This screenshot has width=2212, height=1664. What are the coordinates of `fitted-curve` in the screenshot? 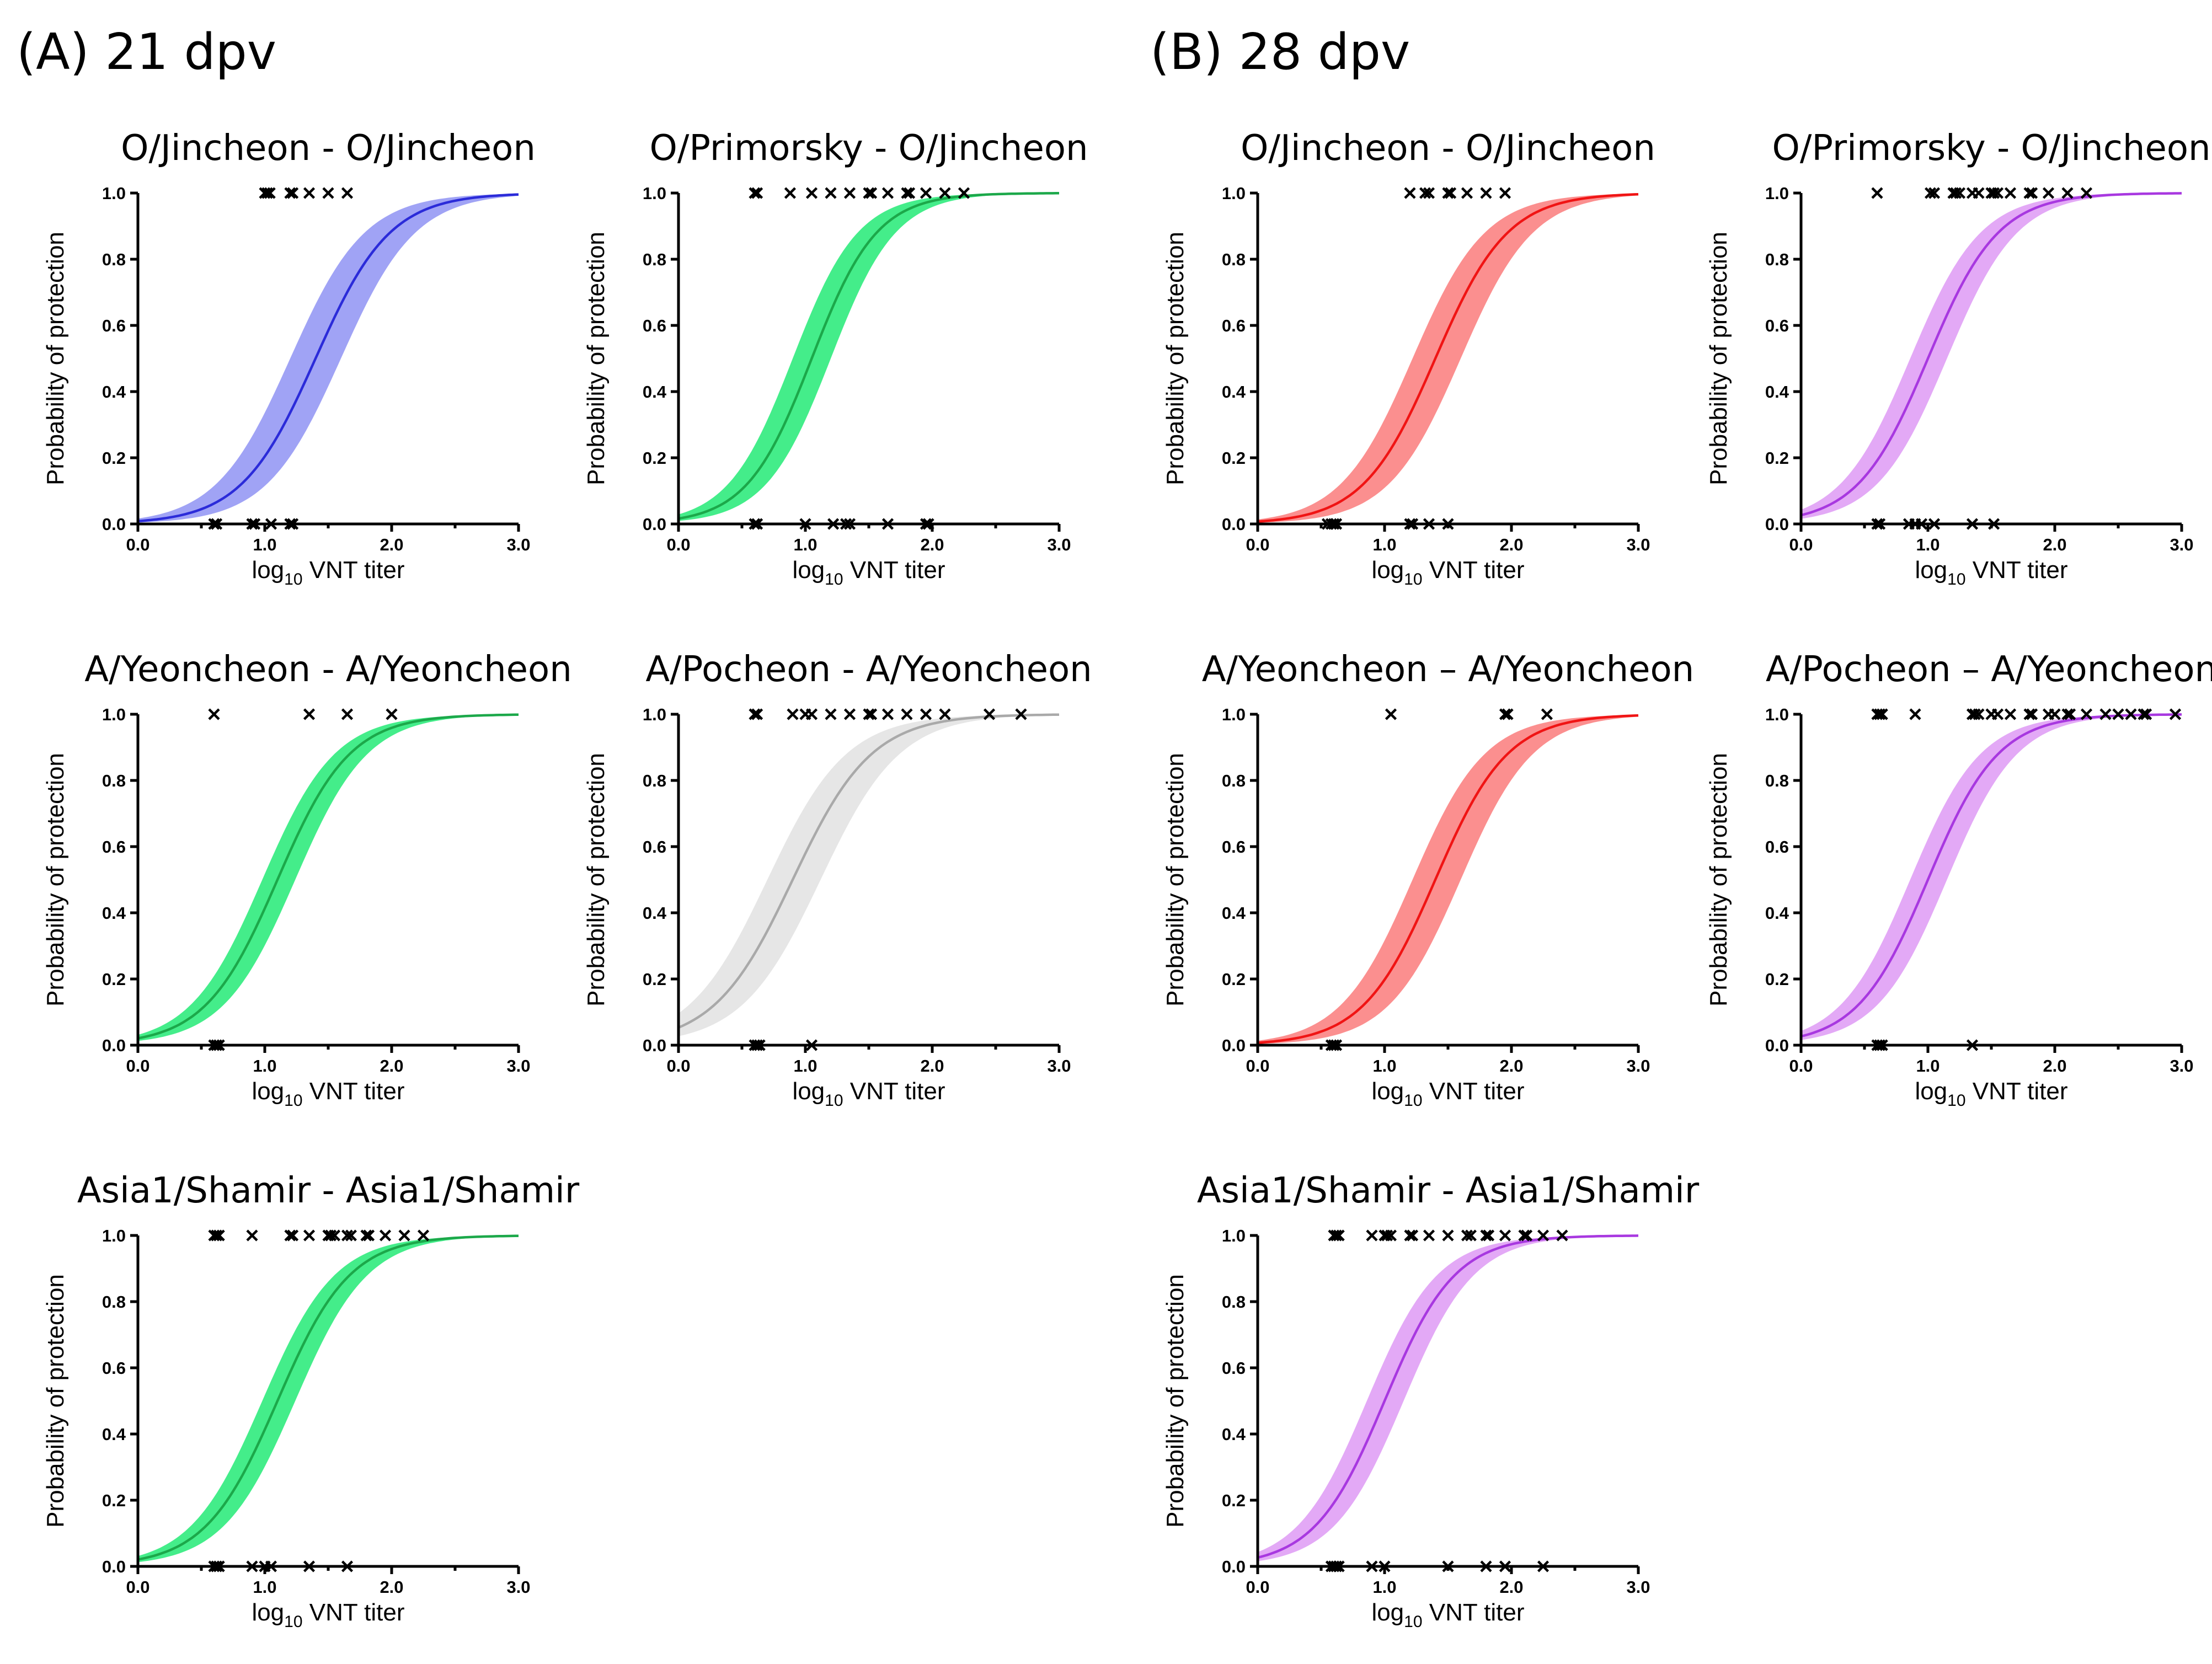 It's located at (1448, 357).